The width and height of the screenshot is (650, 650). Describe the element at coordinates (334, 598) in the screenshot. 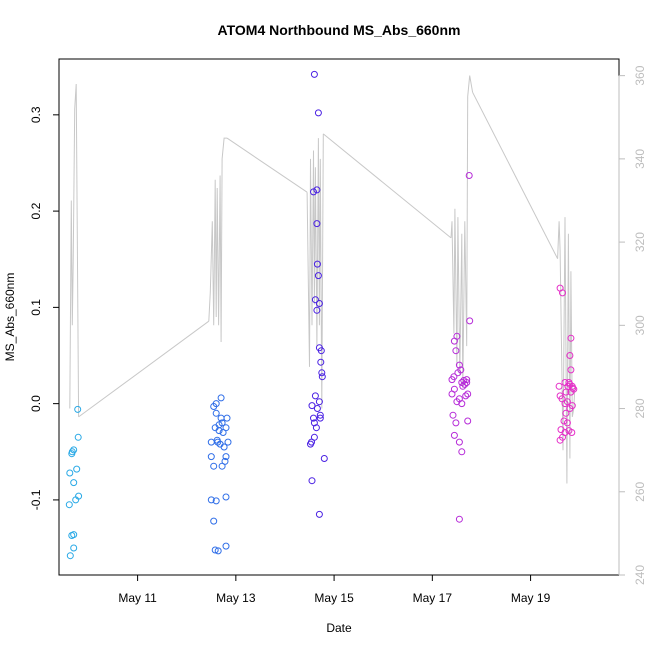

I see `x-tick-label-2: May 15` at that location.